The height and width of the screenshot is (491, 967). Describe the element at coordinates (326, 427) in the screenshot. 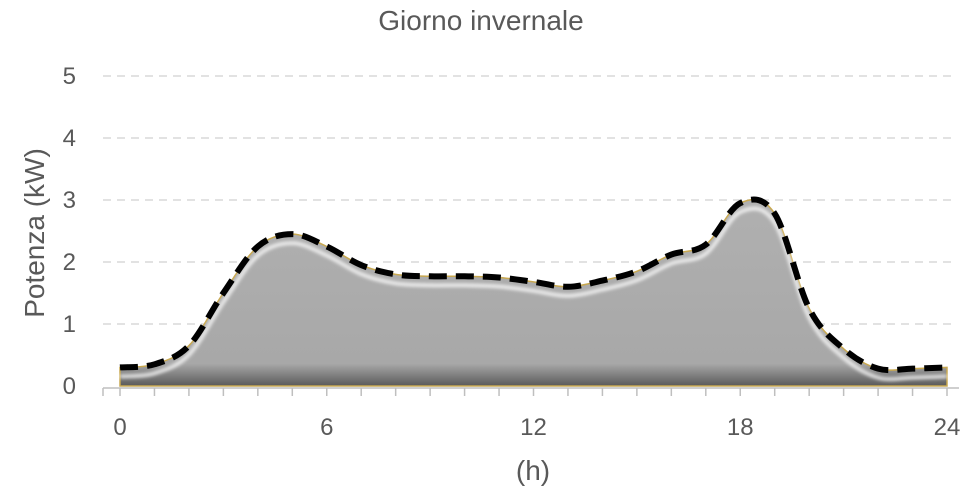

I see `x-tick-label: 6` at that location.